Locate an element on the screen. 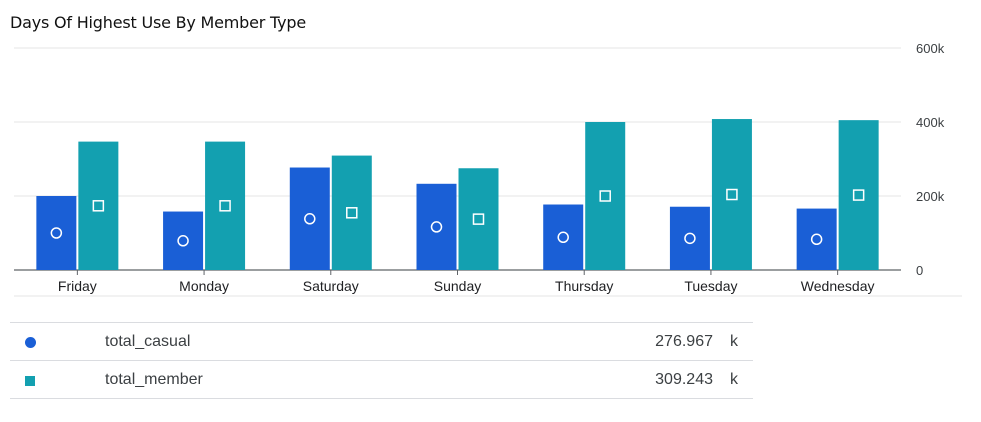 The image size is (981, 422). chart-title: Days Of Highest Use By Member Type is located at coordinates (158, 22).